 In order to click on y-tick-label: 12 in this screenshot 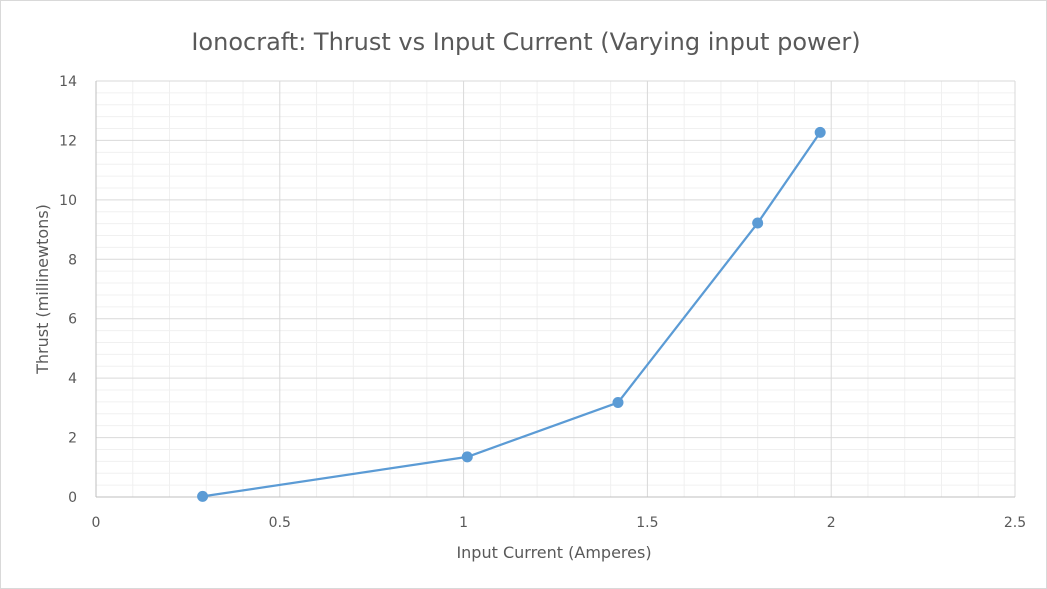, I will do `click(68, 141)`.